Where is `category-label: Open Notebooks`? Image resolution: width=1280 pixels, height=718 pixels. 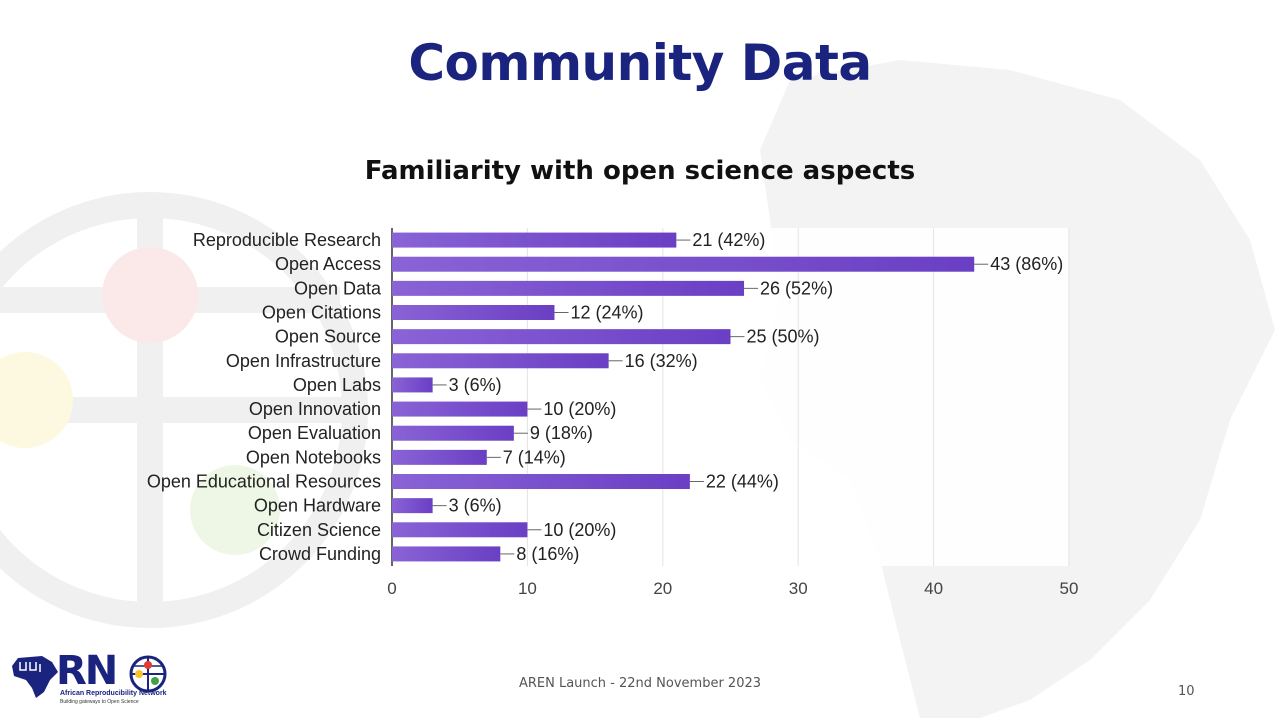 category-label: Open Notebooks is located at coordinates (313, 457).